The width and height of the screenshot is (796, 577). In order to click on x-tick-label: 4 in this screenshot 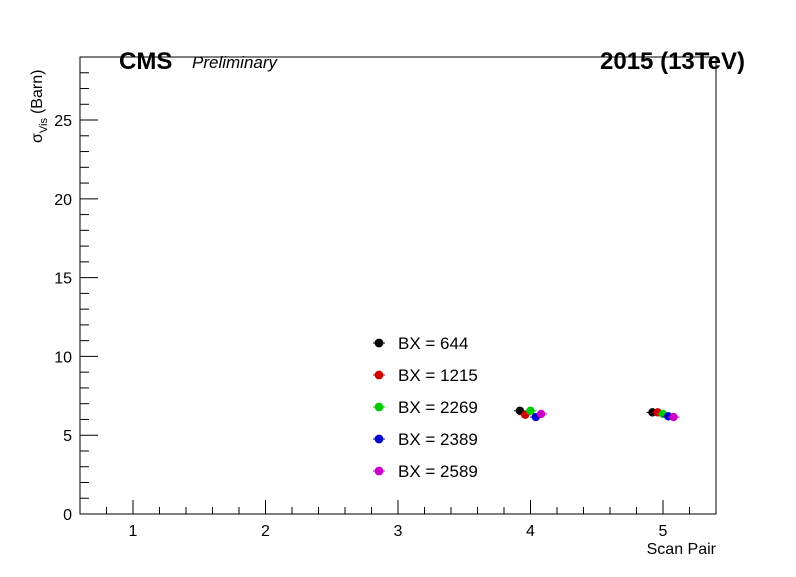, I will do `click(530, 531)`.